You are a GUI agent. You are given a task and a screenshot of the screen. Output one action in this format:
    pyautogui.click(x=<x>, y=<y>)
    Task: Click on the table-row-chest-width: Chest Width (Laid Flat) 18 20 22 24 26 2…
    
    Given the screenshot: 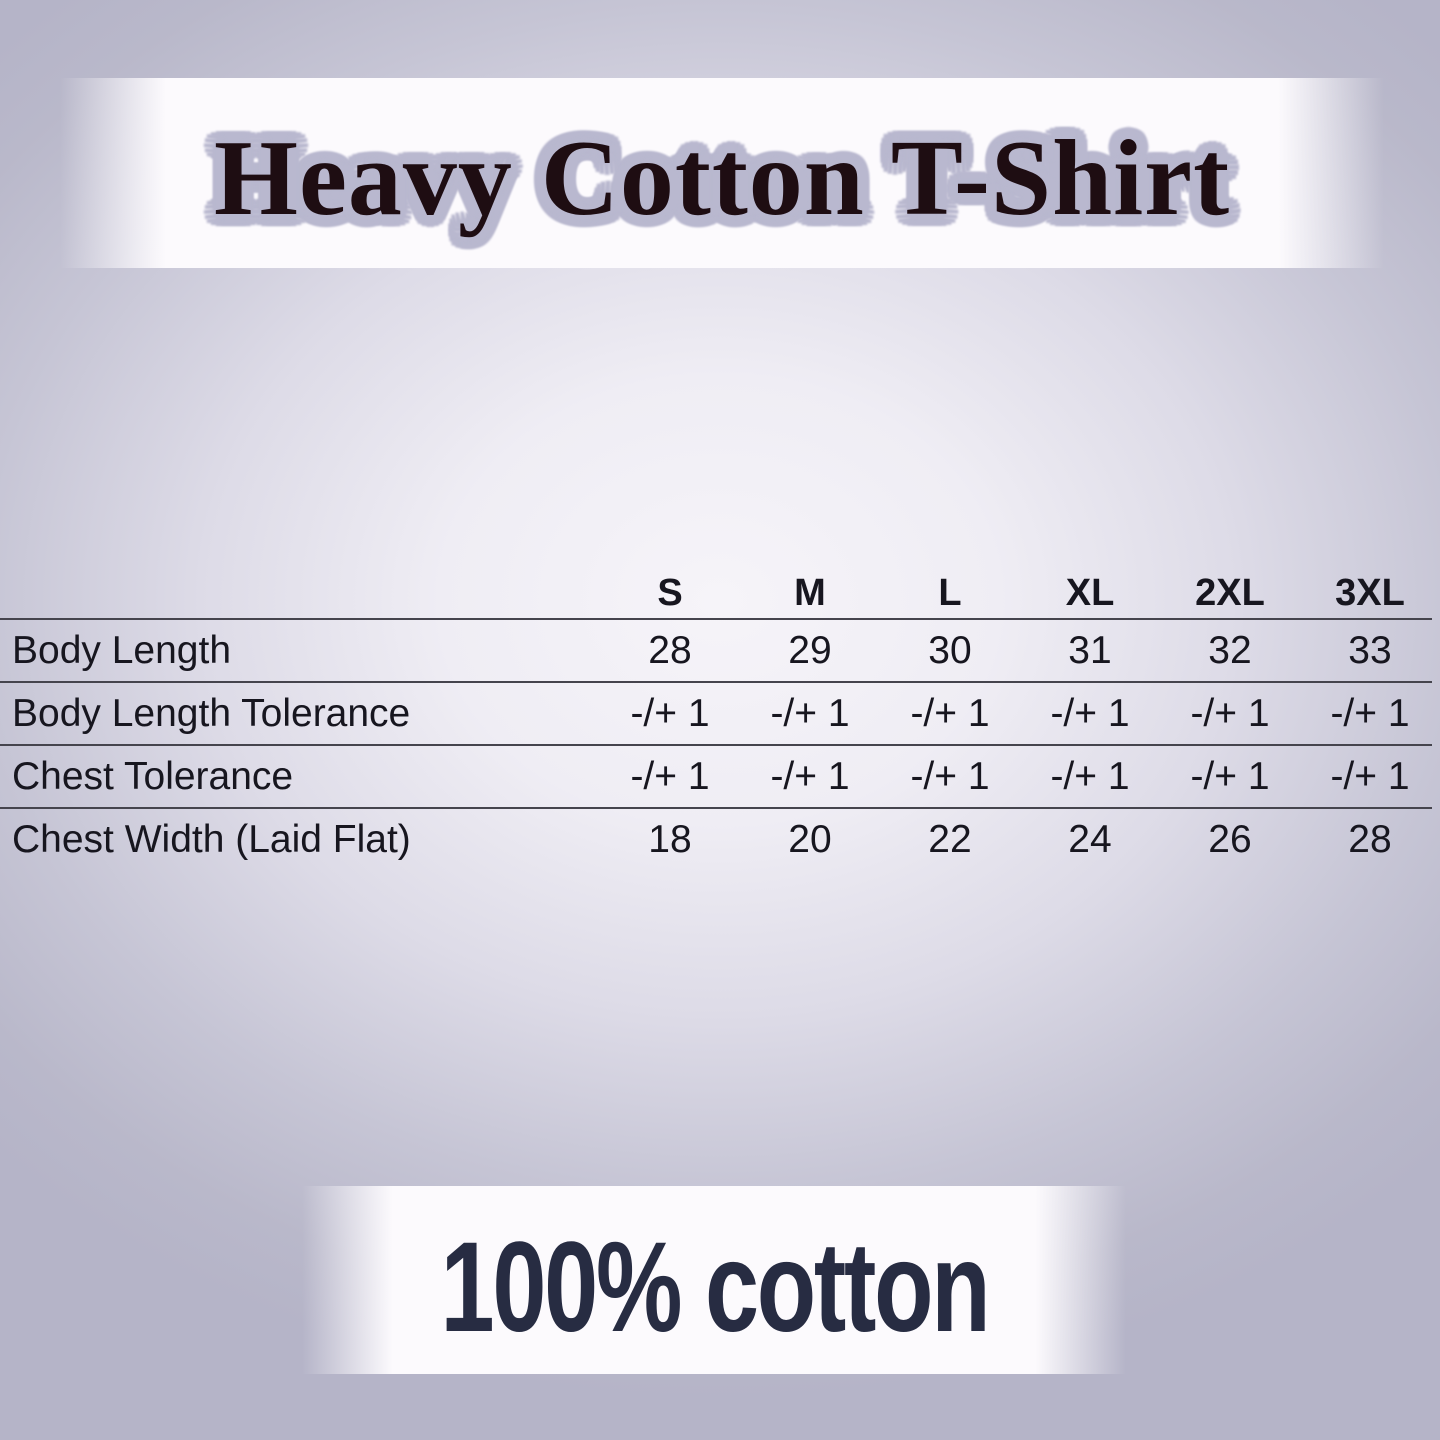 What is the action you would take?
    pyautogui.click(x=720, y=839)
    